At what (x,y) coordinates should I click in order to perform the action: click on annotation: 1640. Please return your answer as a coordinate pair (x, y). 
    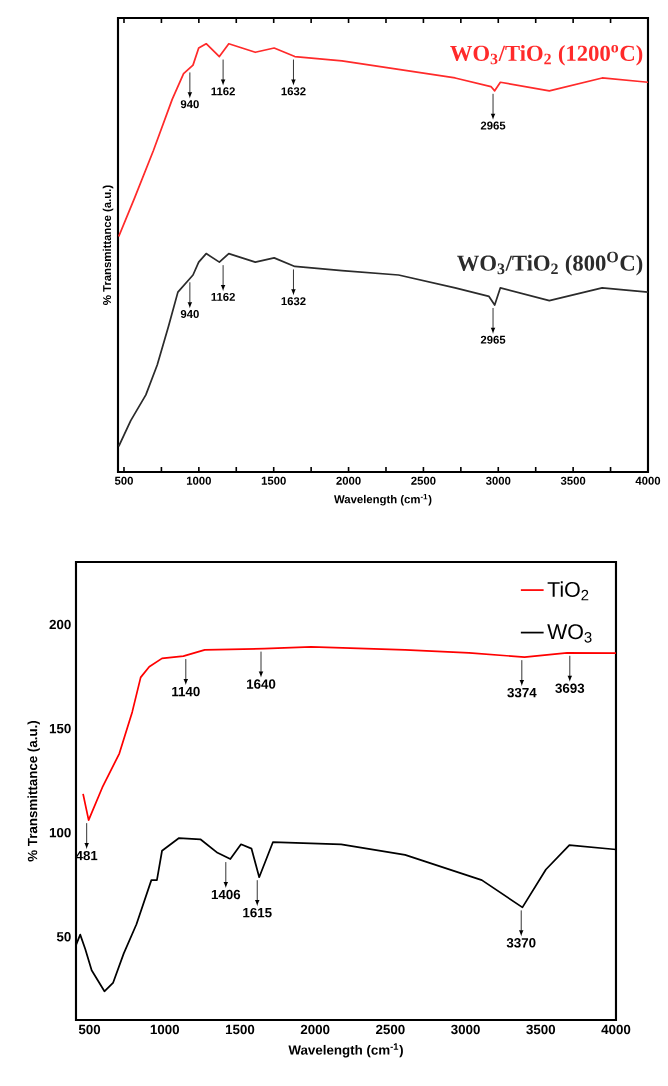
    Looking at the image, I should click on (261, 684).